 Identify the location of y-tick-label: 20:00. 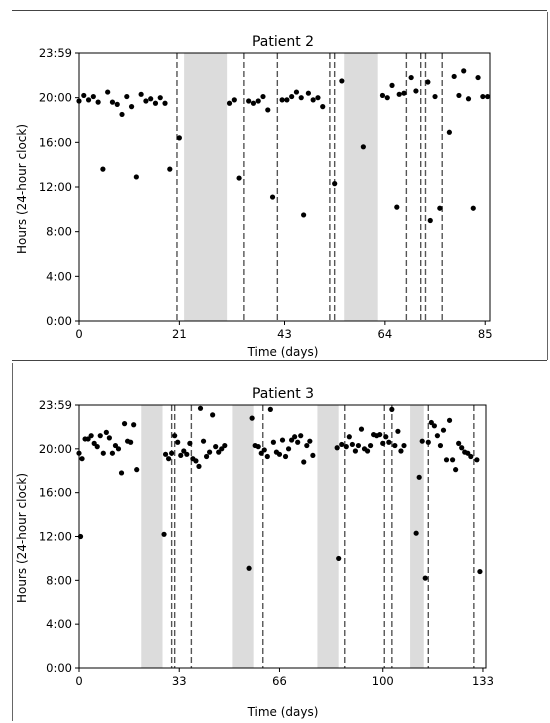
(55, 98).